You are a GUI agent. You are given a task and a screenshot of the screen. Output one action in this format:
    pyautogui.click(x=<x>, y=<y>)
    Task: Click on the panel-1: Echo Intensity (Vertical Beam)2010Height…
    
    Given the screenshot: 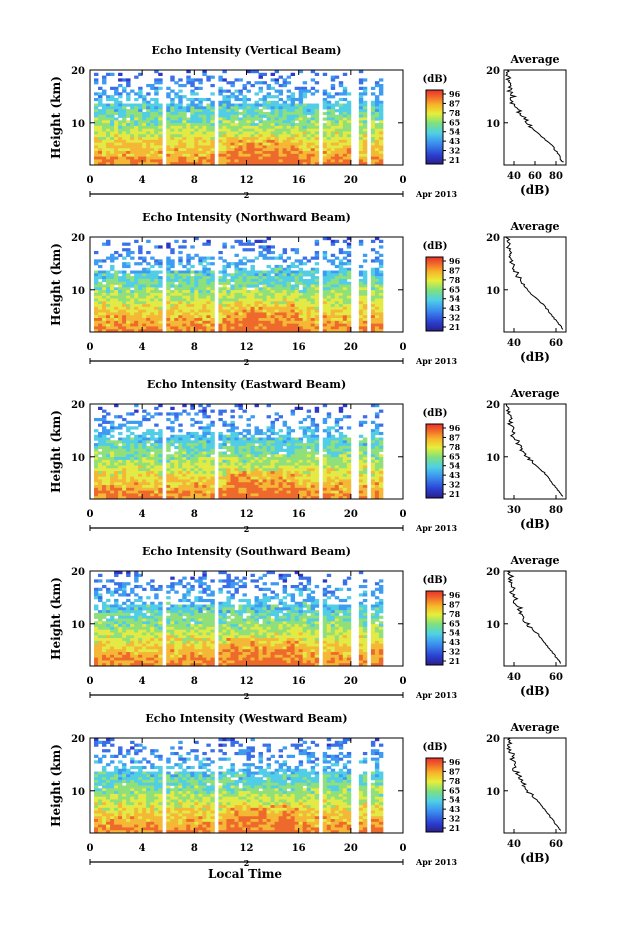 What is the action you would take?
    pyautogui.click(x=308, y=122)
    